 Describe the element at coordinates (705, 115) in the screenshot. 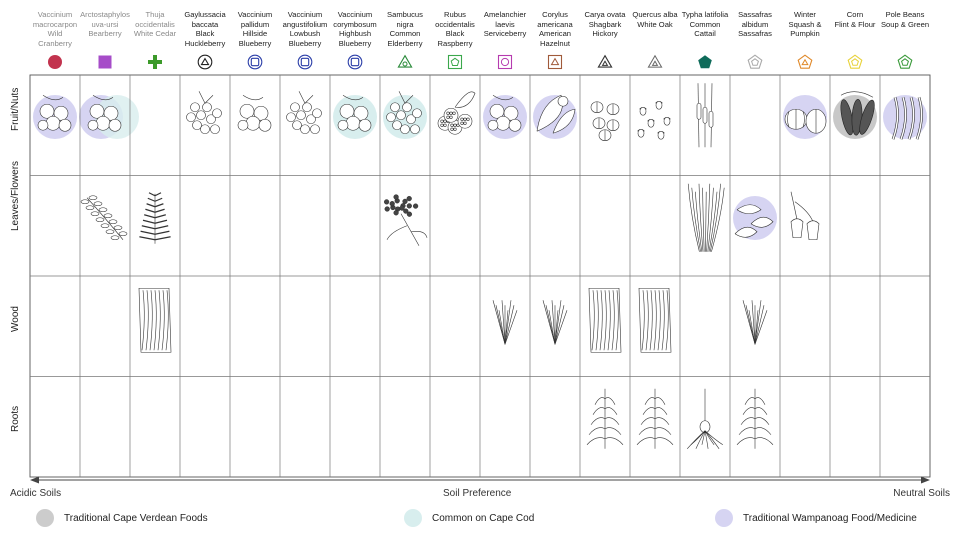

I see `illustration-cattail` at that location.